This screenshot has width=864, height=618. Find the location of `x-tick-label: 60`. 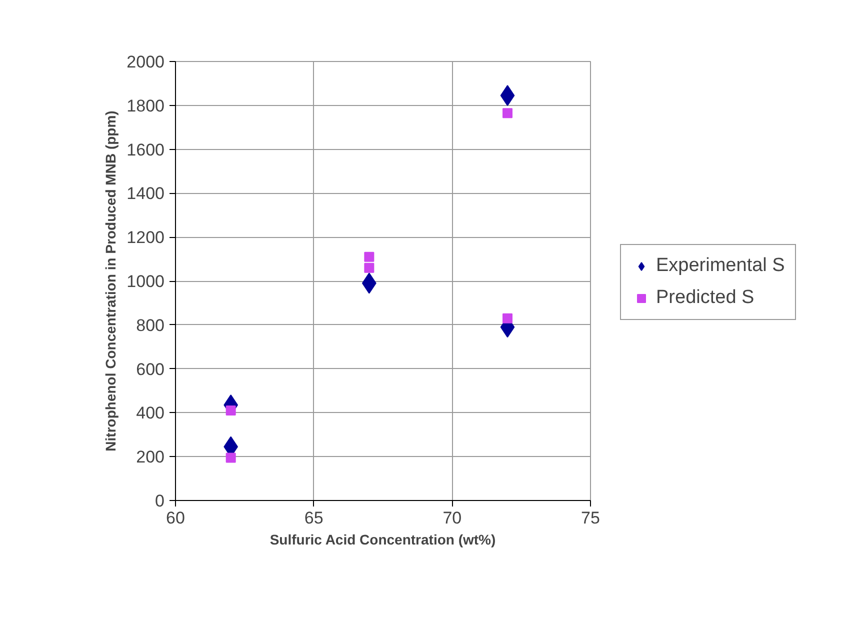

x-tick-label: 60 is located at coordinates (175, 518).